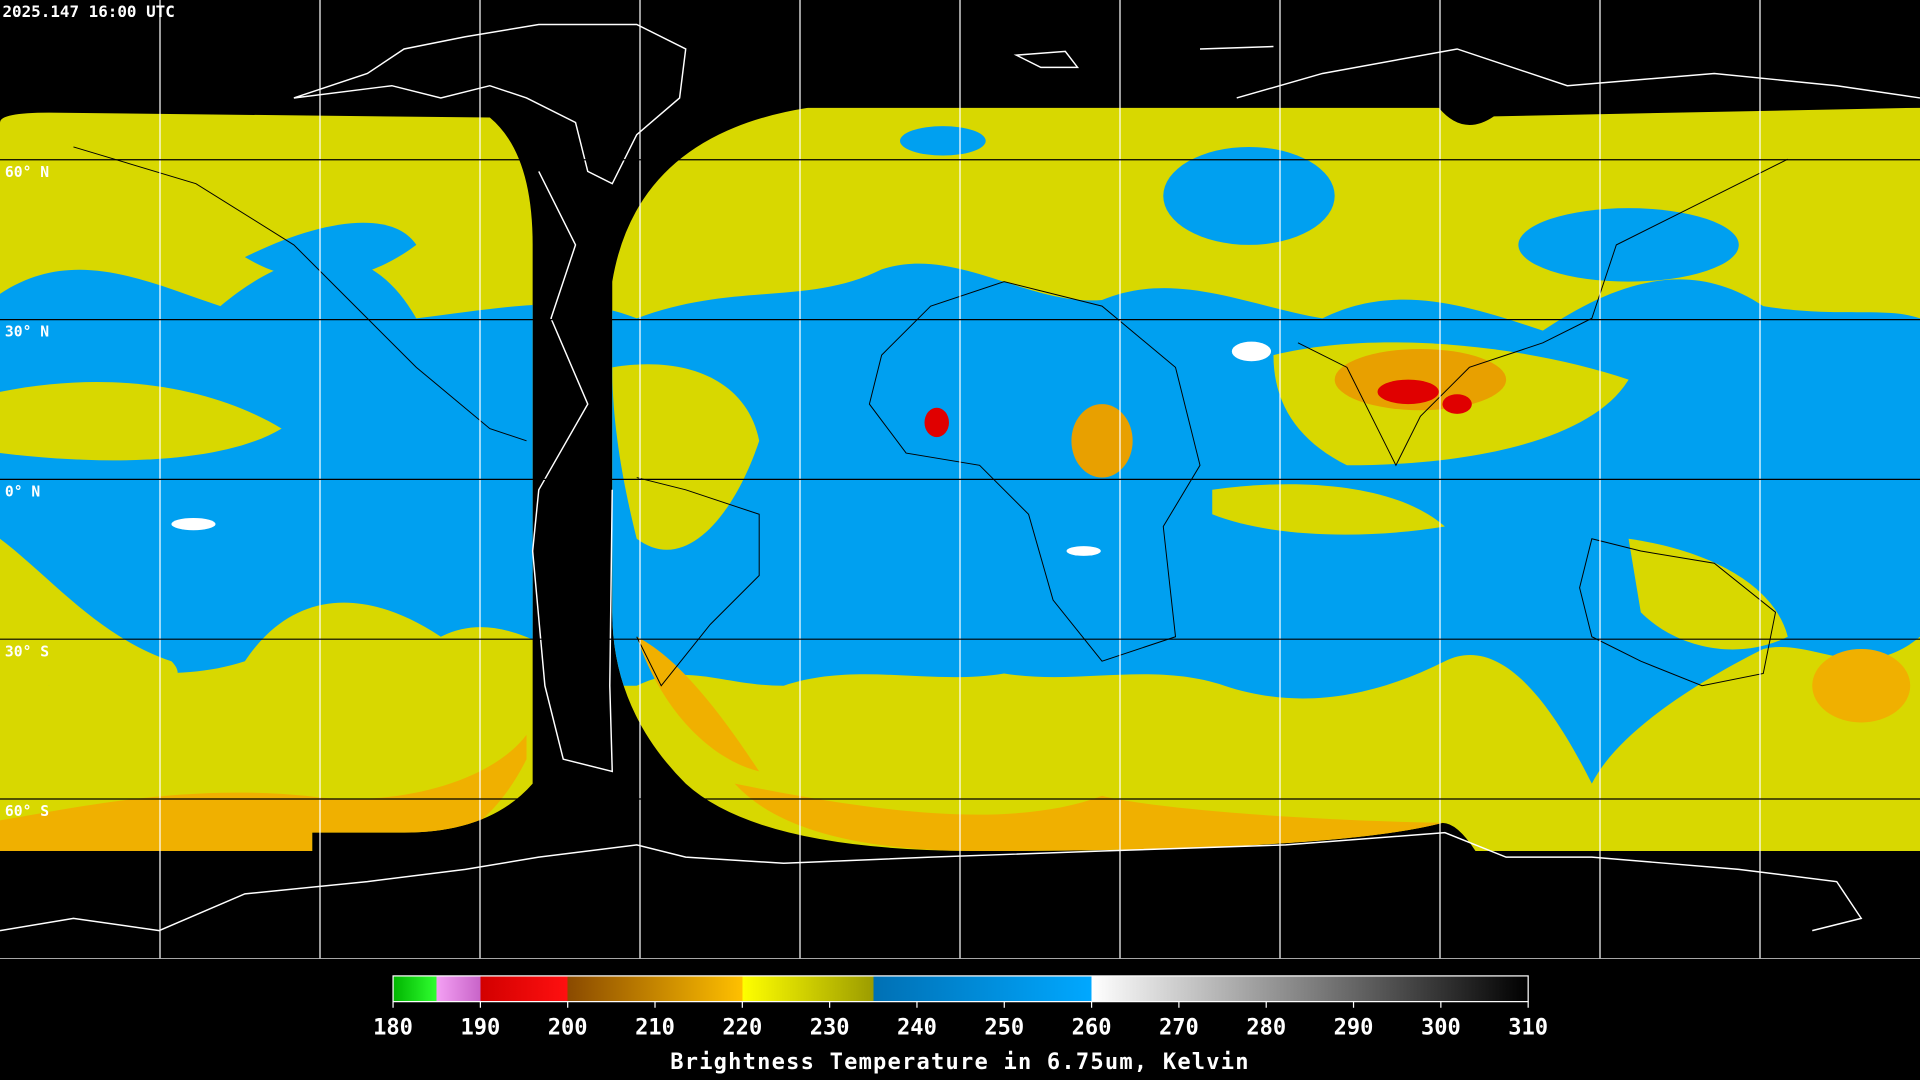 The height and width of the screenshot is (1080, 1920). I want to click on latitude-label: 60° N, so click(27, 172).